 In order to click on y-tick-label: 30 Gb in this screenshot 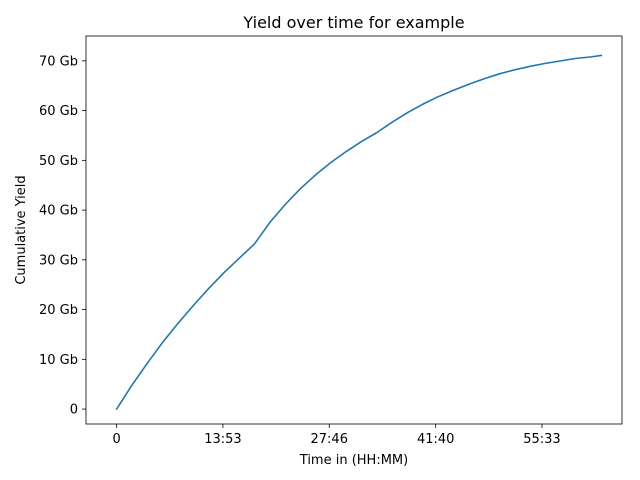, I will do `click(58, 260)`.